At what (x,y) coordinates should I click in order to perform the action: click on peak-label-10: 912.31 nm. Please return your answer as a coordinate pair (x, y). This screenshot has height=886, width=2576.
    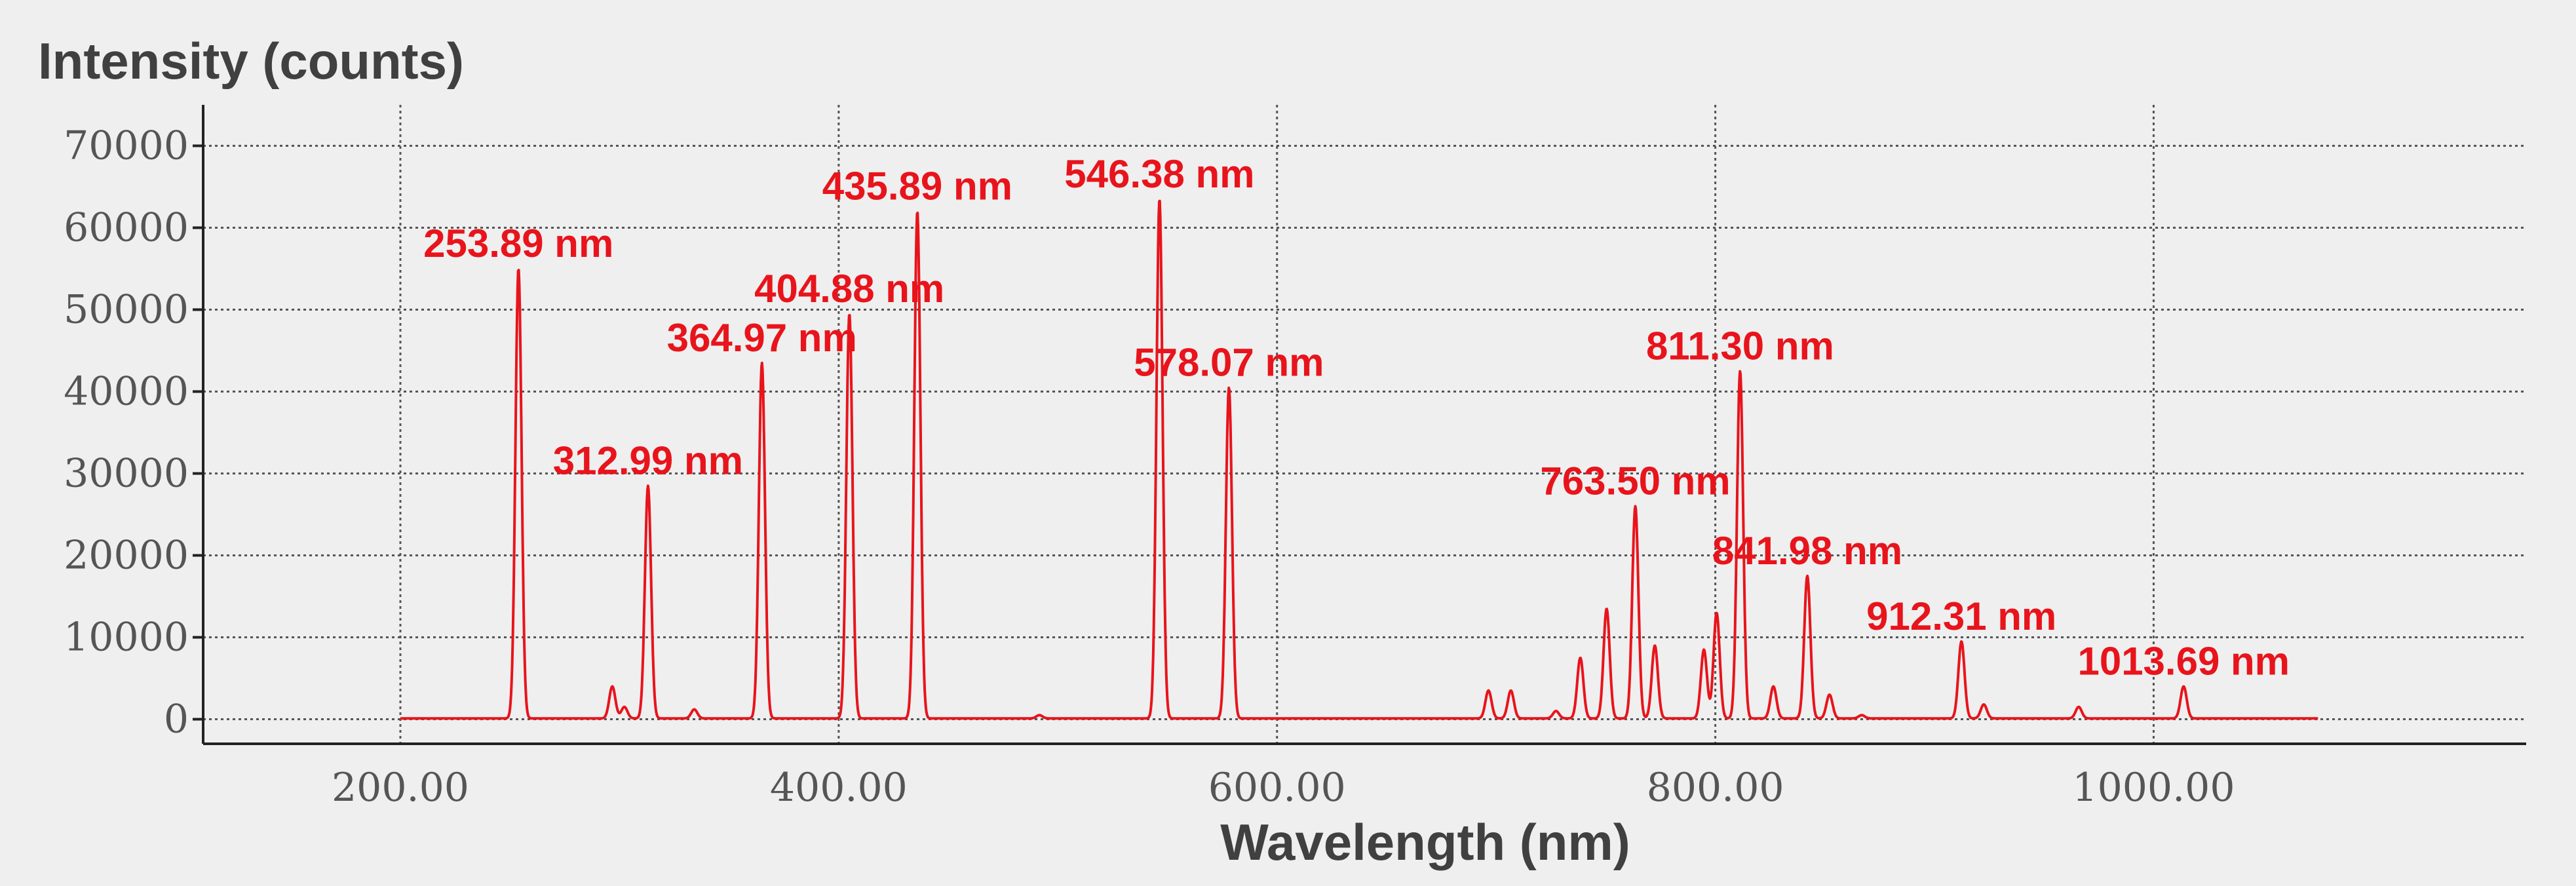
    Looking at the image, I should click on (1961, 616).